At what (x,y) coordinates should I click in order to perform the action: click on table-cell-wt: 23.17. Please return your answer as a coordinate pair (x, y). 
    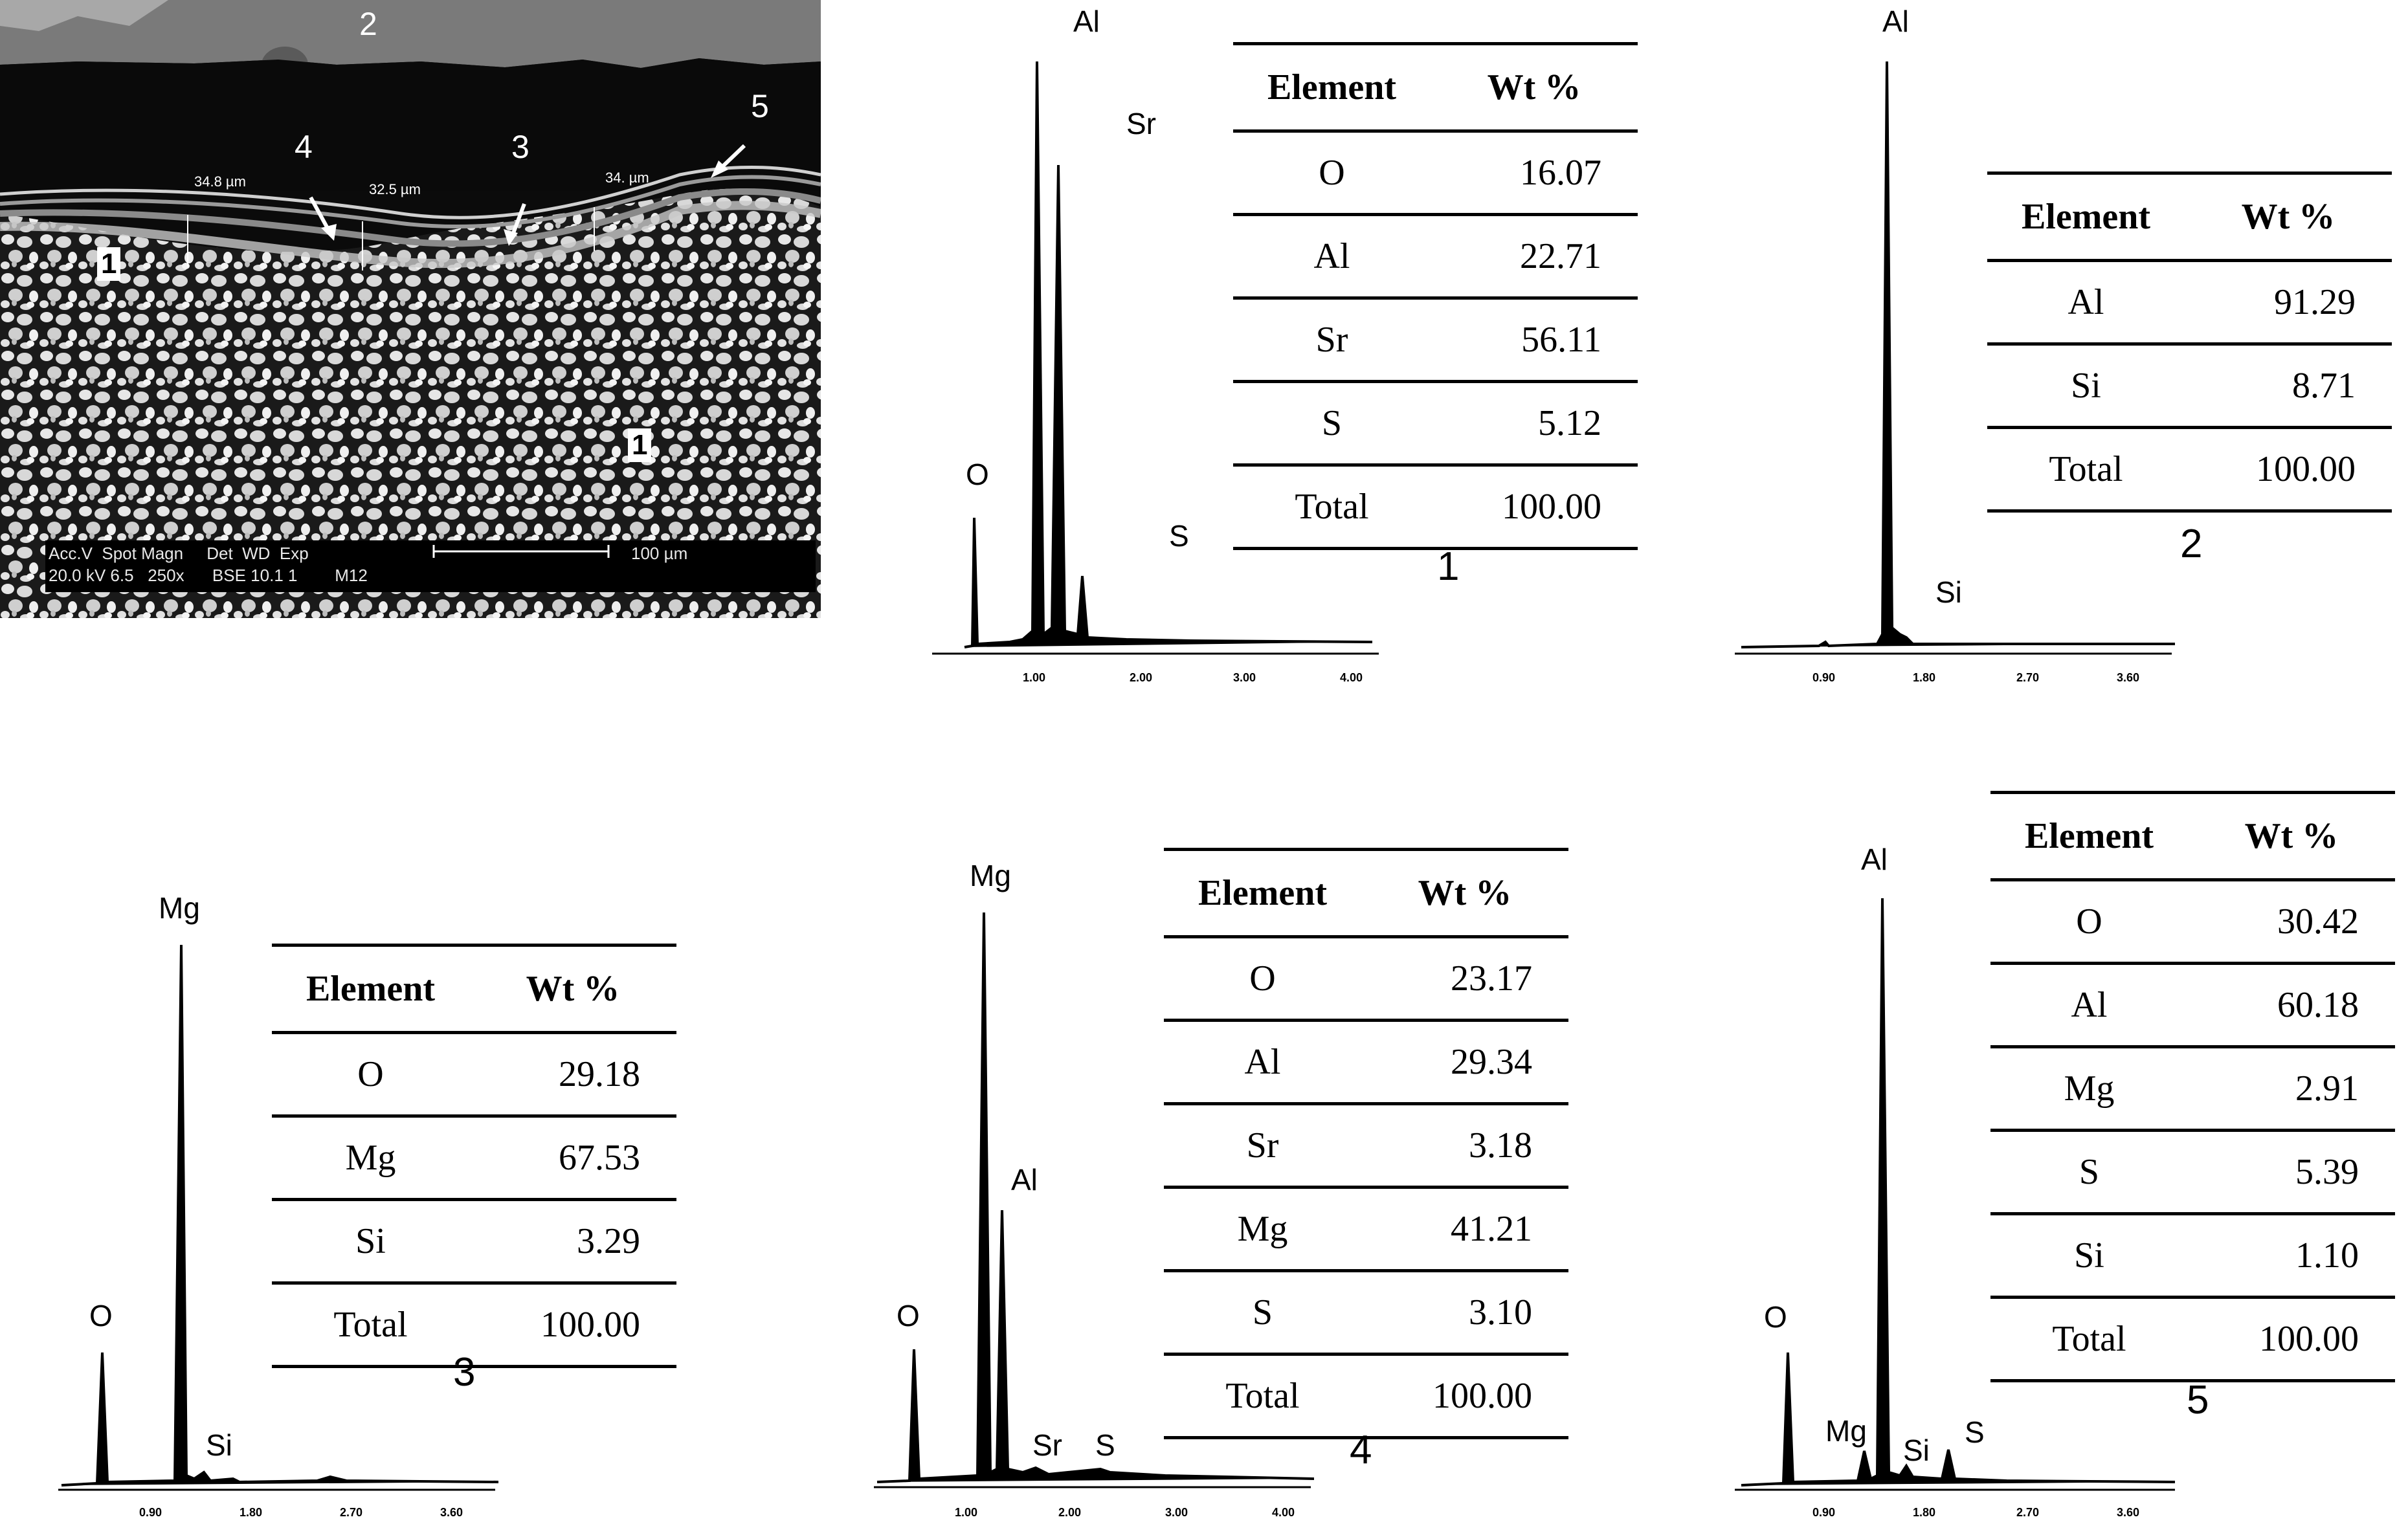
    Looking at the image, I should click on (1464, 979).